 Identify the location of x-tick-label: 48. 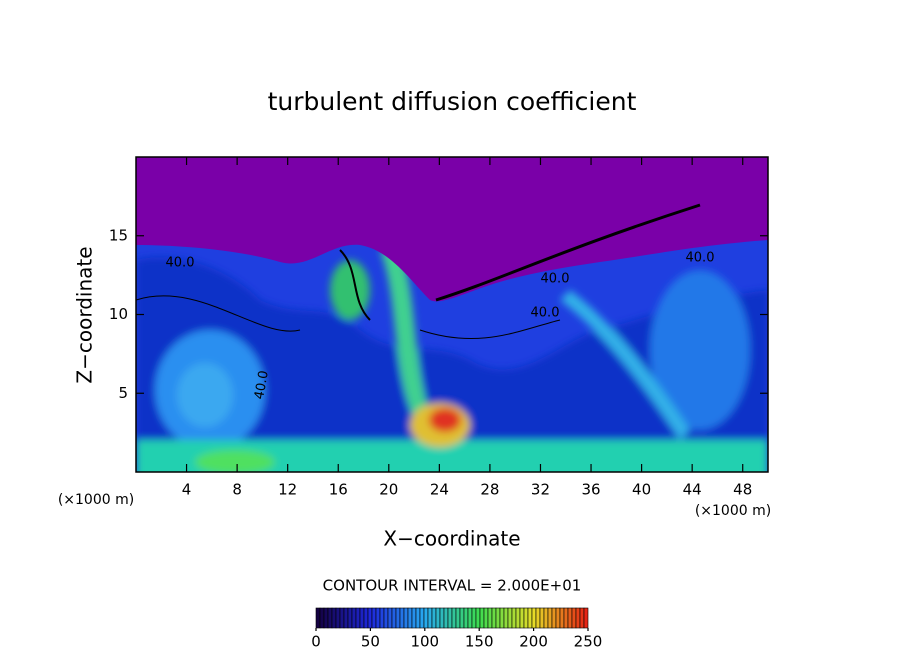
(742, 490).